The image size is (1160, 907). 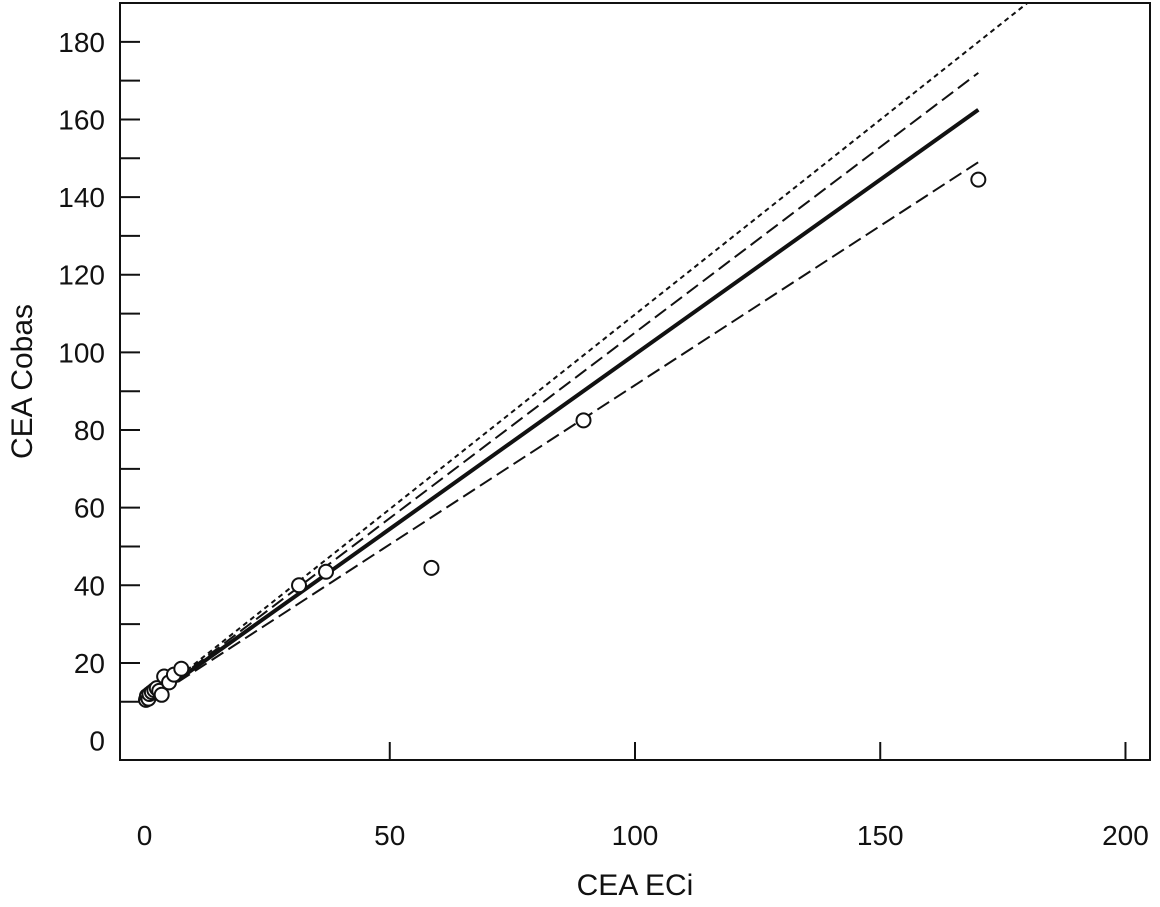 I want to click on x-tick-label: 150, so click(x=880, y=835).